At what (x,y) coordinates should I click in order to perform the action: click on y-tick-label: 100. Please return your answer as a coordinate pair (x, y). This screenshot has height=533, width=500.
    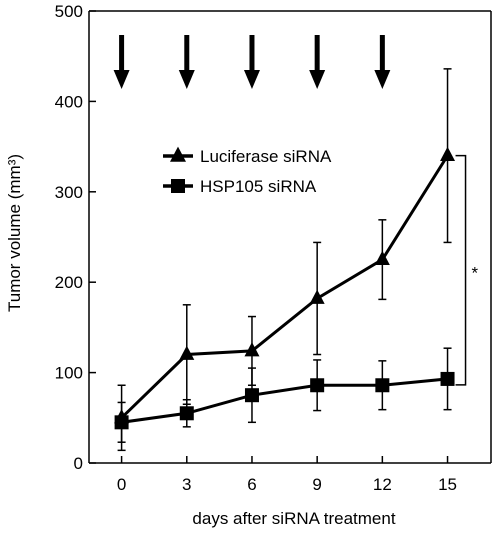
    Looking at the image, I should click on (69, 373).